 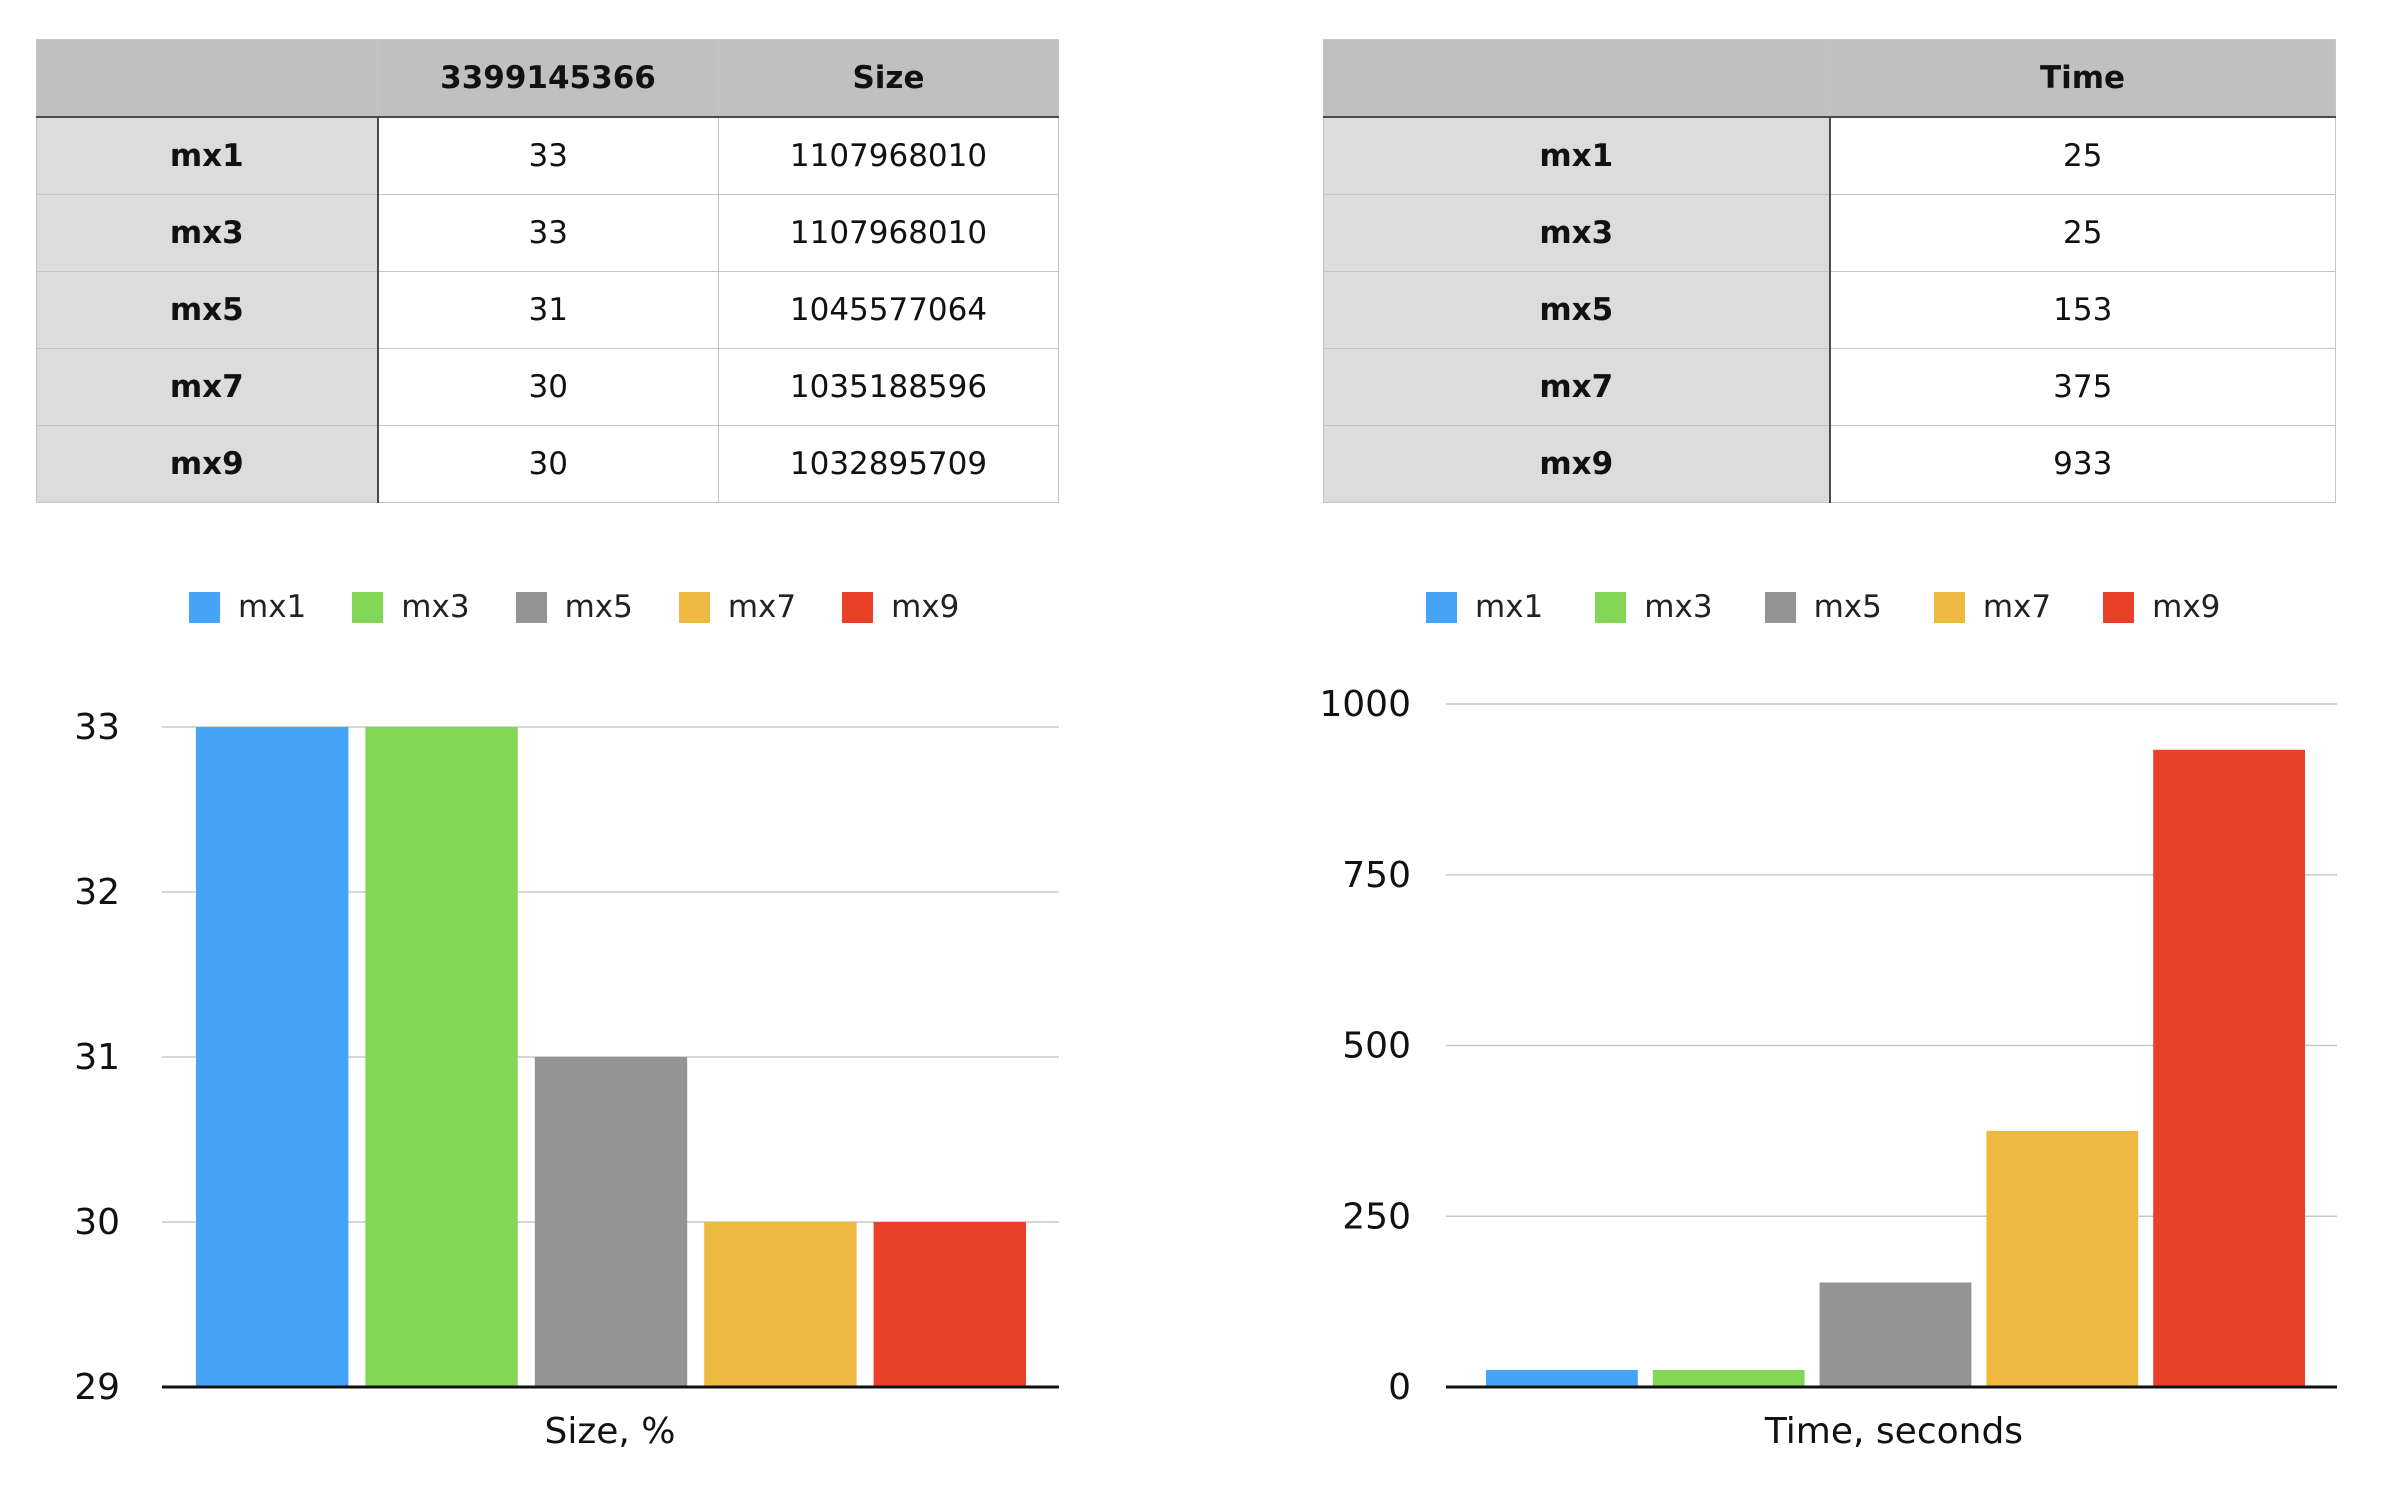 What do you see at coordinates (610, 1431) in the screenshot?
I see `x-axis-label: Size, %` at bounding box center [610, 1431].